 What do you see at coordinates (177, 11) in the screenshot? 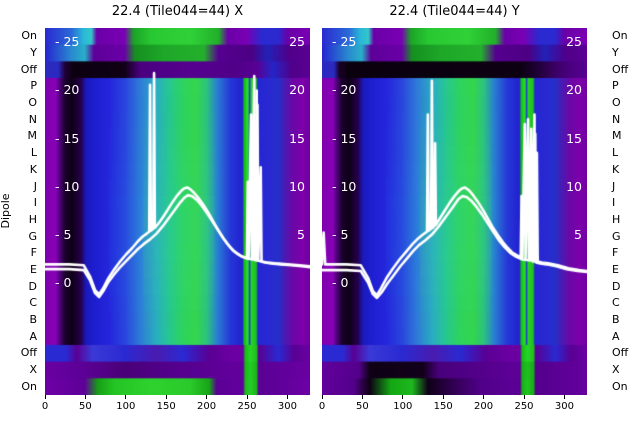
I see `panel-x-title: 22.4 (Tile044=44) X` at bounding box center [177, 11].